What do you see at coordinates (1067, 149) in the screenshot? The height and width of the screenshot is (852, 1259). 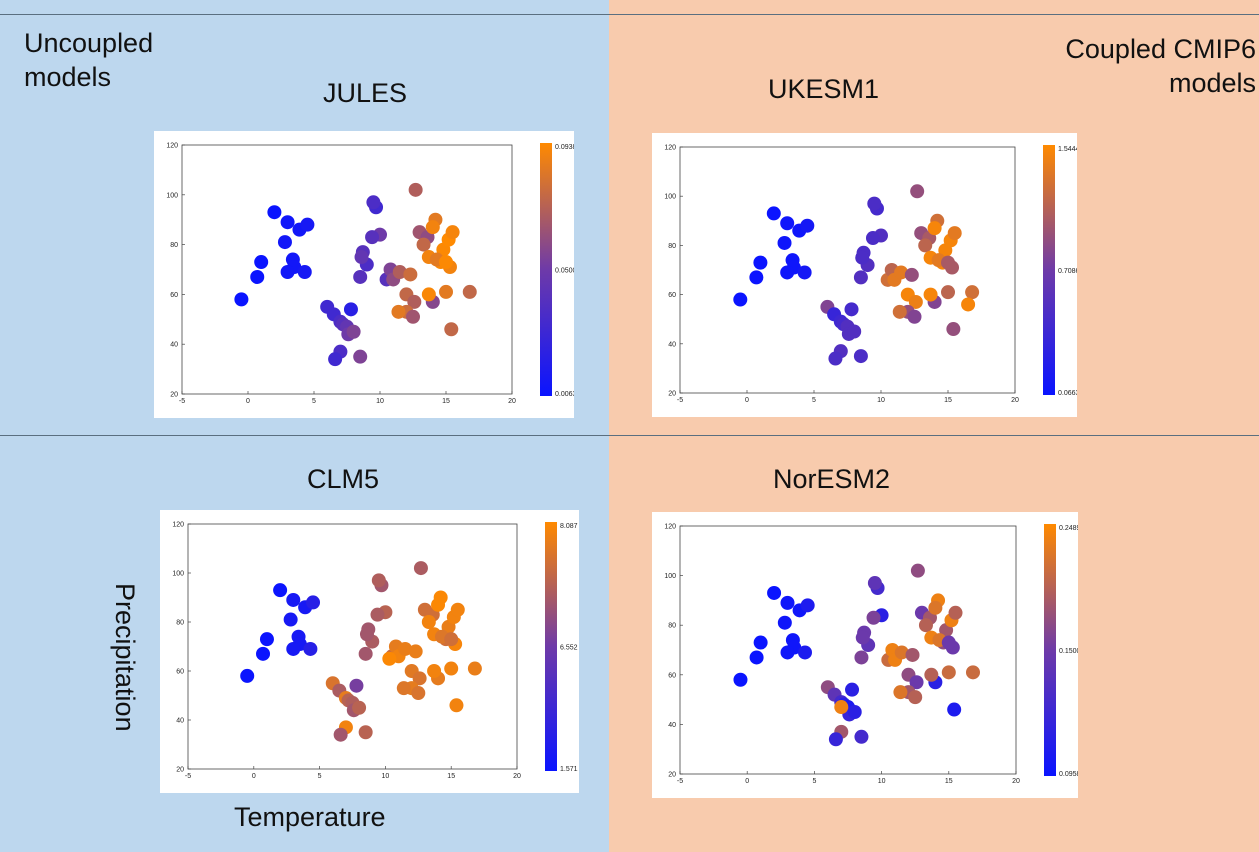 I see `colorbar-label: 1.5444` at bounding box center [1067, 149].